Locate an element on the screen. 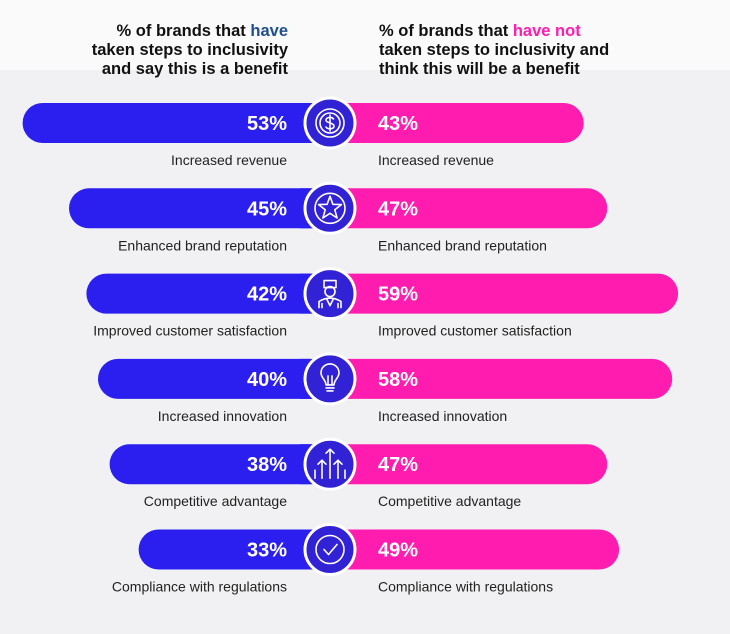  right-header-line3: think this will be a benefit is located at coordinates (479, 69).